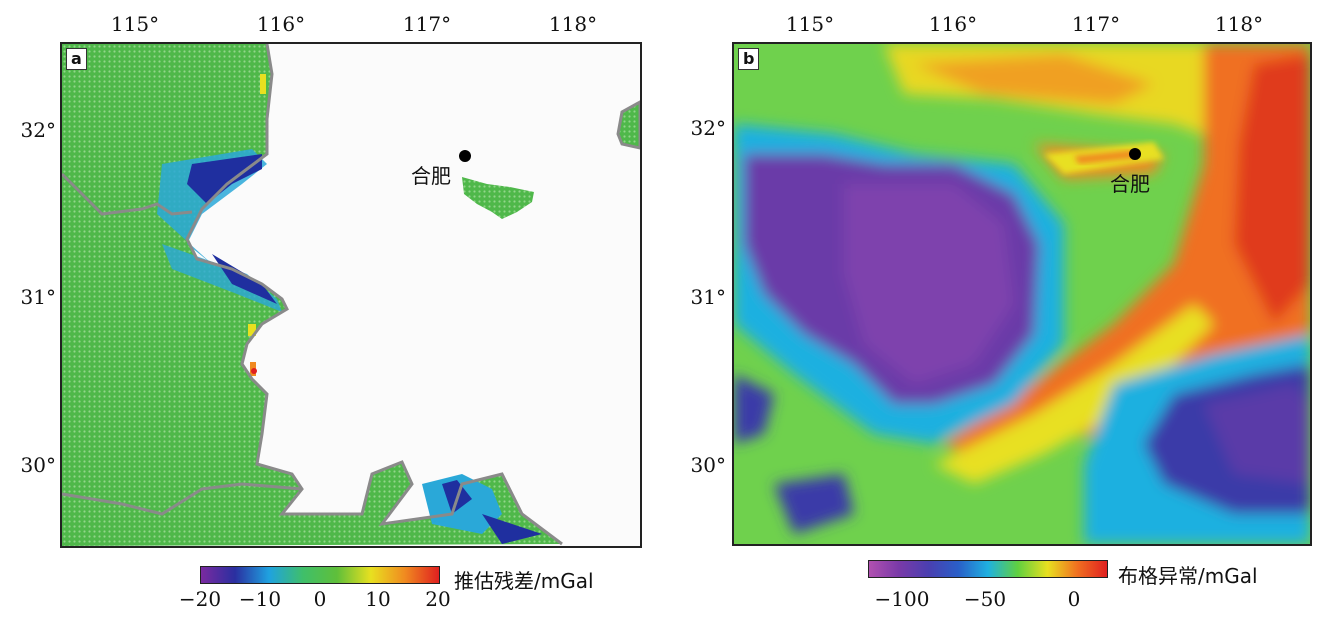 The image size is (1334, 620). Describe the element at coordinates (985, 599) in the screenshot. I see `colorbar-tick: −50` at that location.